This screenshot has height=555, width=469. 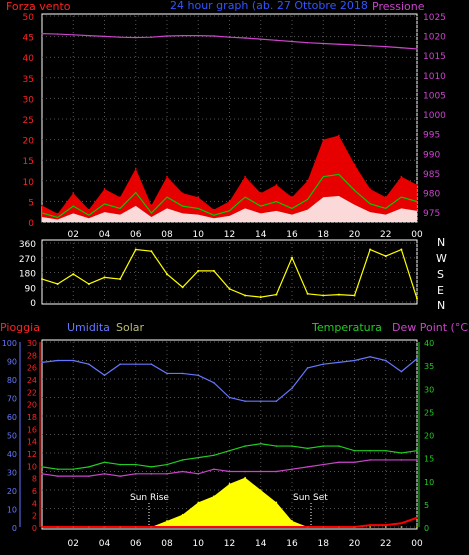 I want to click on humidity-title: Umidita, so click(x=88, y=327).